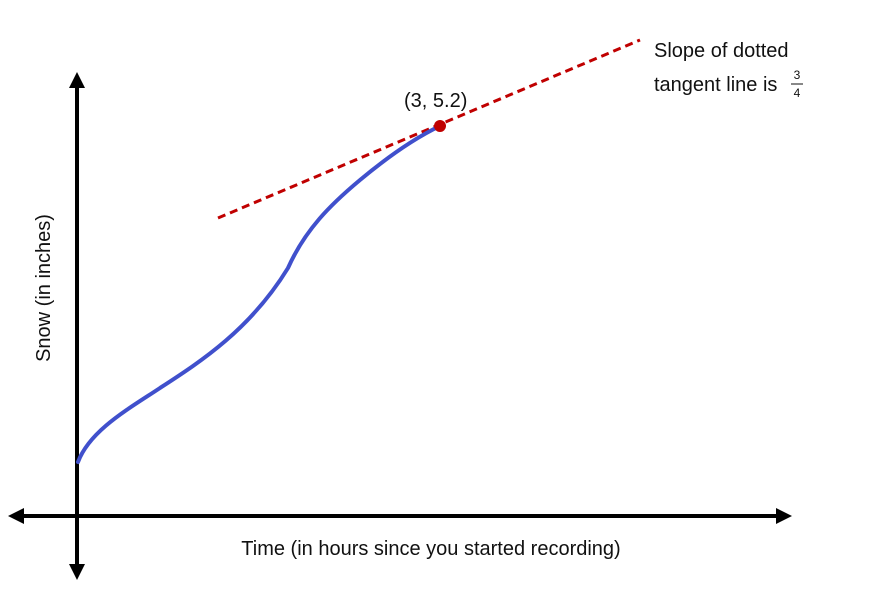 Image resolution: width=870 pixels, height=592 pixels. Describe the element at coordinates (77, 80) in the screenshot. I see `y-axis-top-arrowhead` at that location.